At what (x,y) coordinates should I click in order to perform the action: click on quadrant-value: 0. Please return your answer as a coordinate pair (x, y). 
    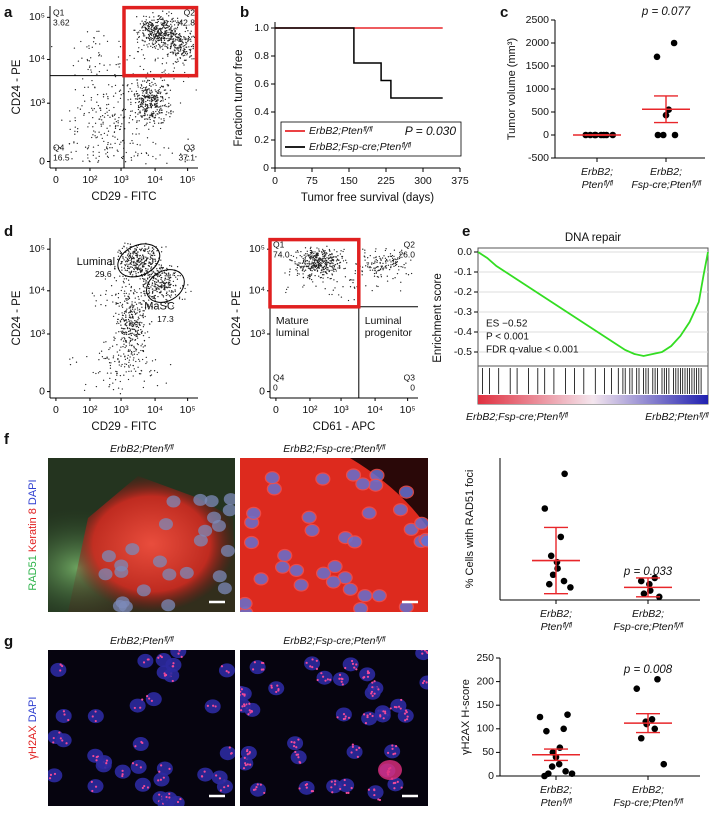
    Looking at the image, I should click on (412, 387).